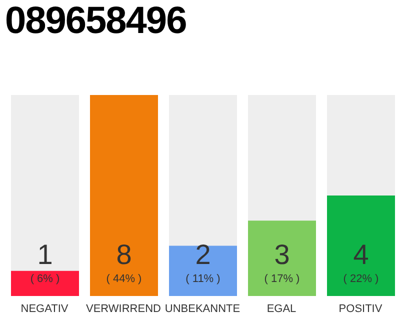 This screenshot has width=410, height=320. What do you see at coordinates (282, 254) in the screenshot?
I see `data-label: 3` at bounding box center [282, 254].